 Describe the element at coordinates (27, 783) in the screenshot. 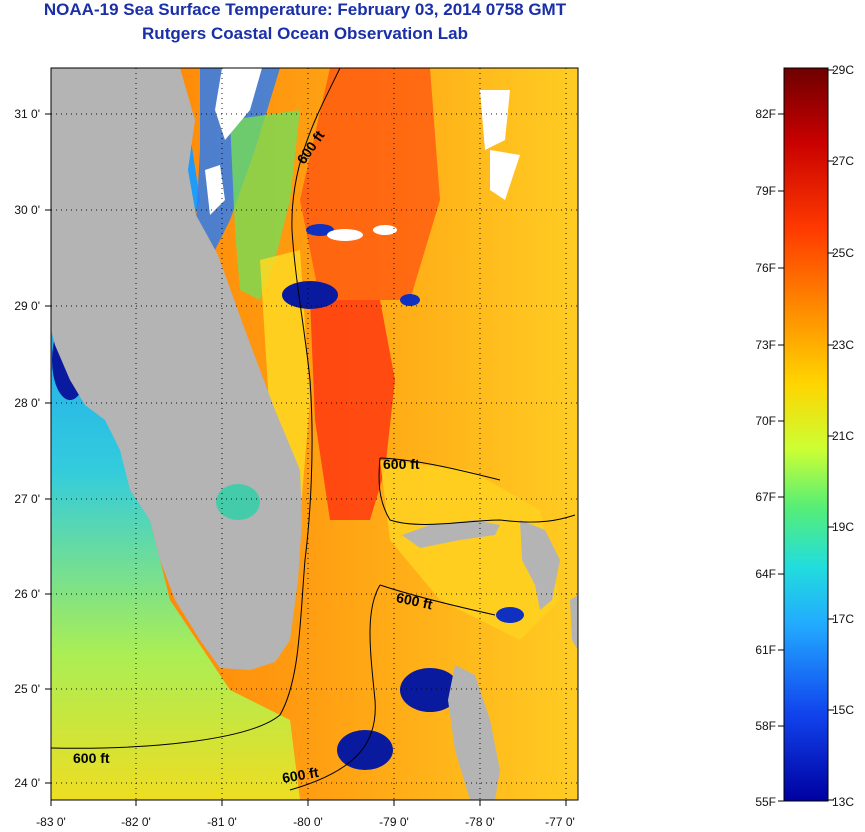

I see `lat-label: 24 0'` at that location.